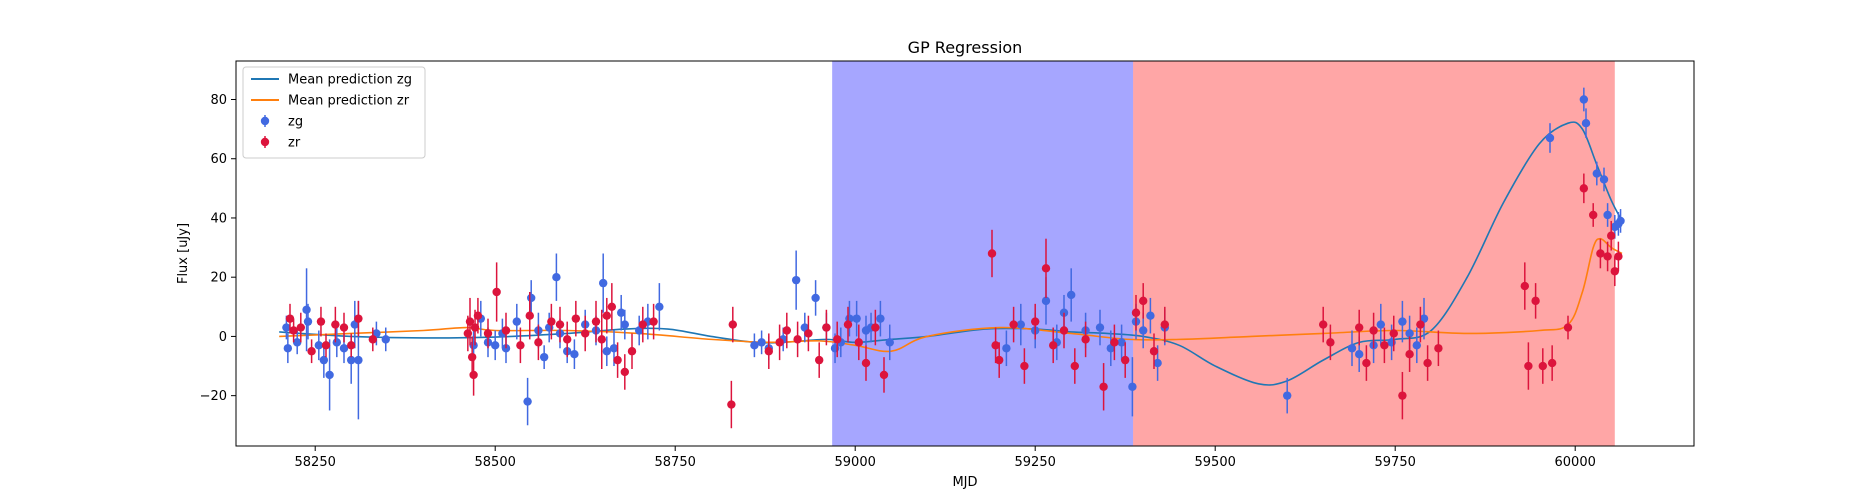 The height and width of the screenshot is (500, 1875). I want to click on legend-swatch, so click(265, 142).